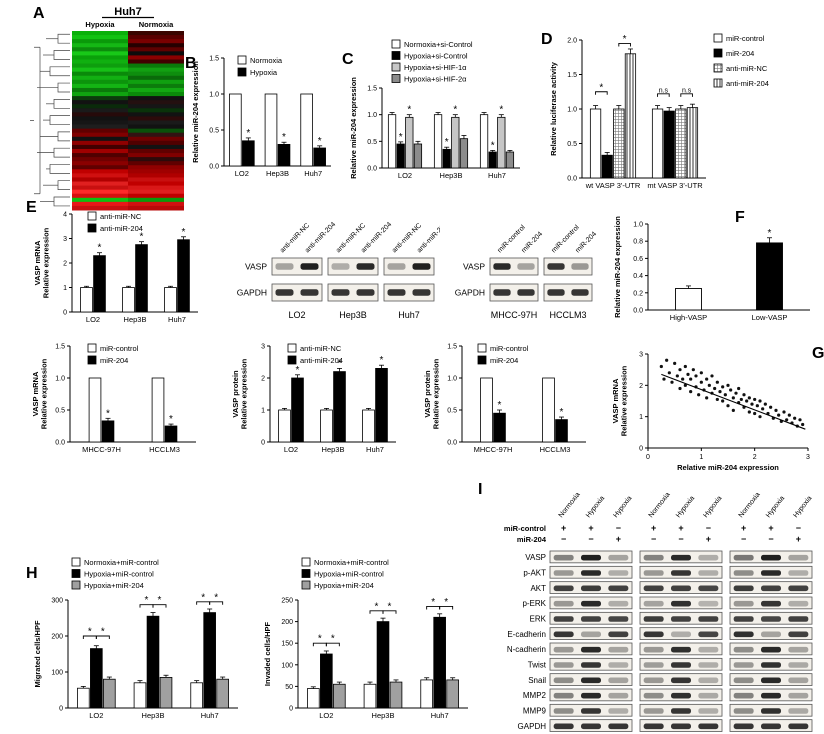 Image resolution: width=824 pixels, height=734 pixels. What do you see at coordinates (65, 239) in the screenshot?
I see `svg-text: 3` at bounding box center [65, 239].